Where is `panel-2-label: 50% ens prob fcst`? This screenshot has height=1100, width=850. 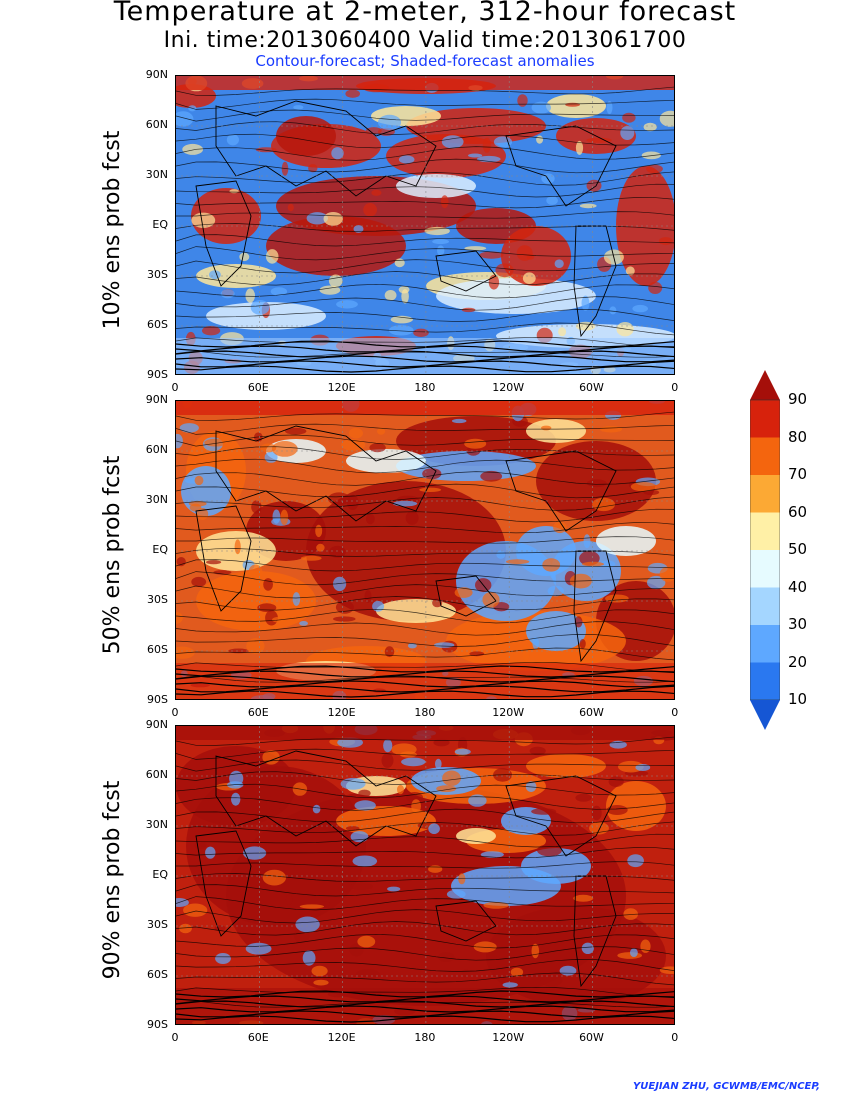 panel-2-label: 50% ens prob fcst is located at coordinates (112, 555).